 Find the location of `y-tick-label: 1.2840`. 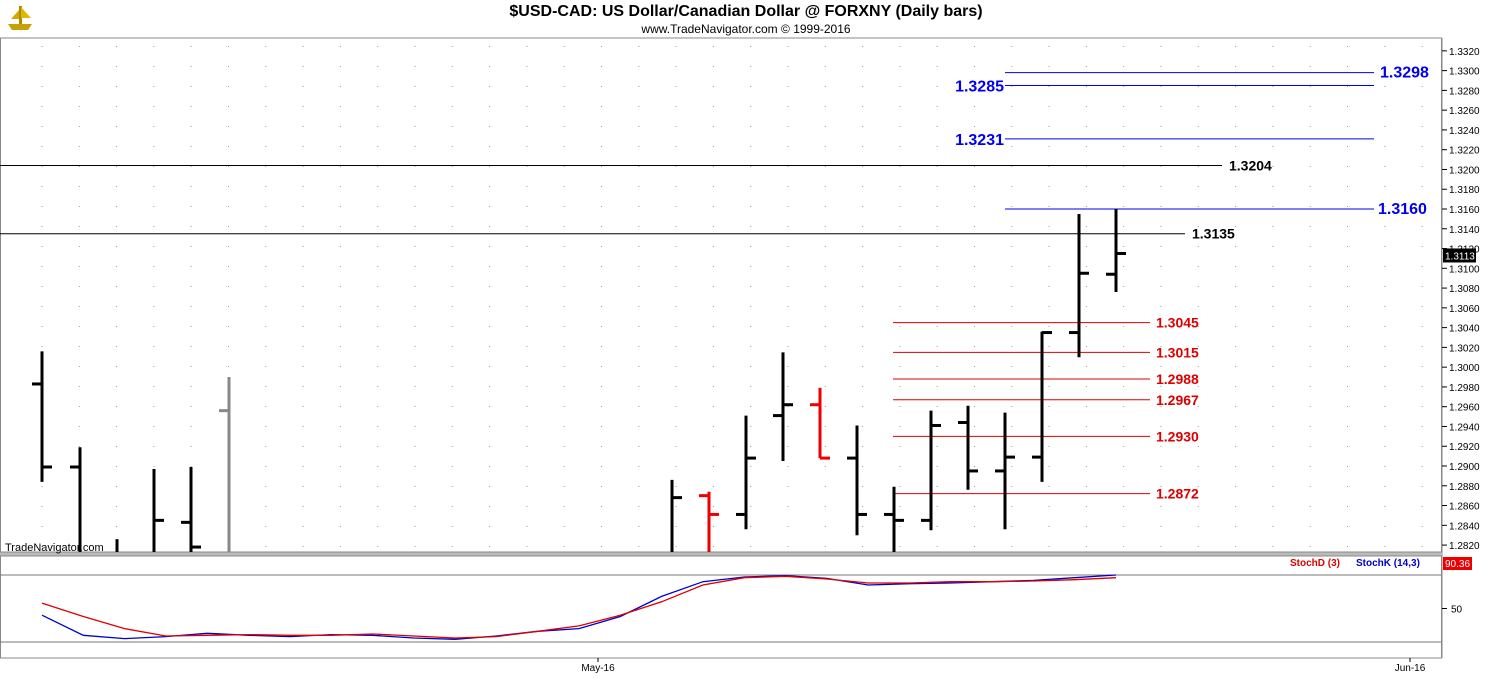

y-tick-label: 1.2840 is located at coordinates (1464, 526).